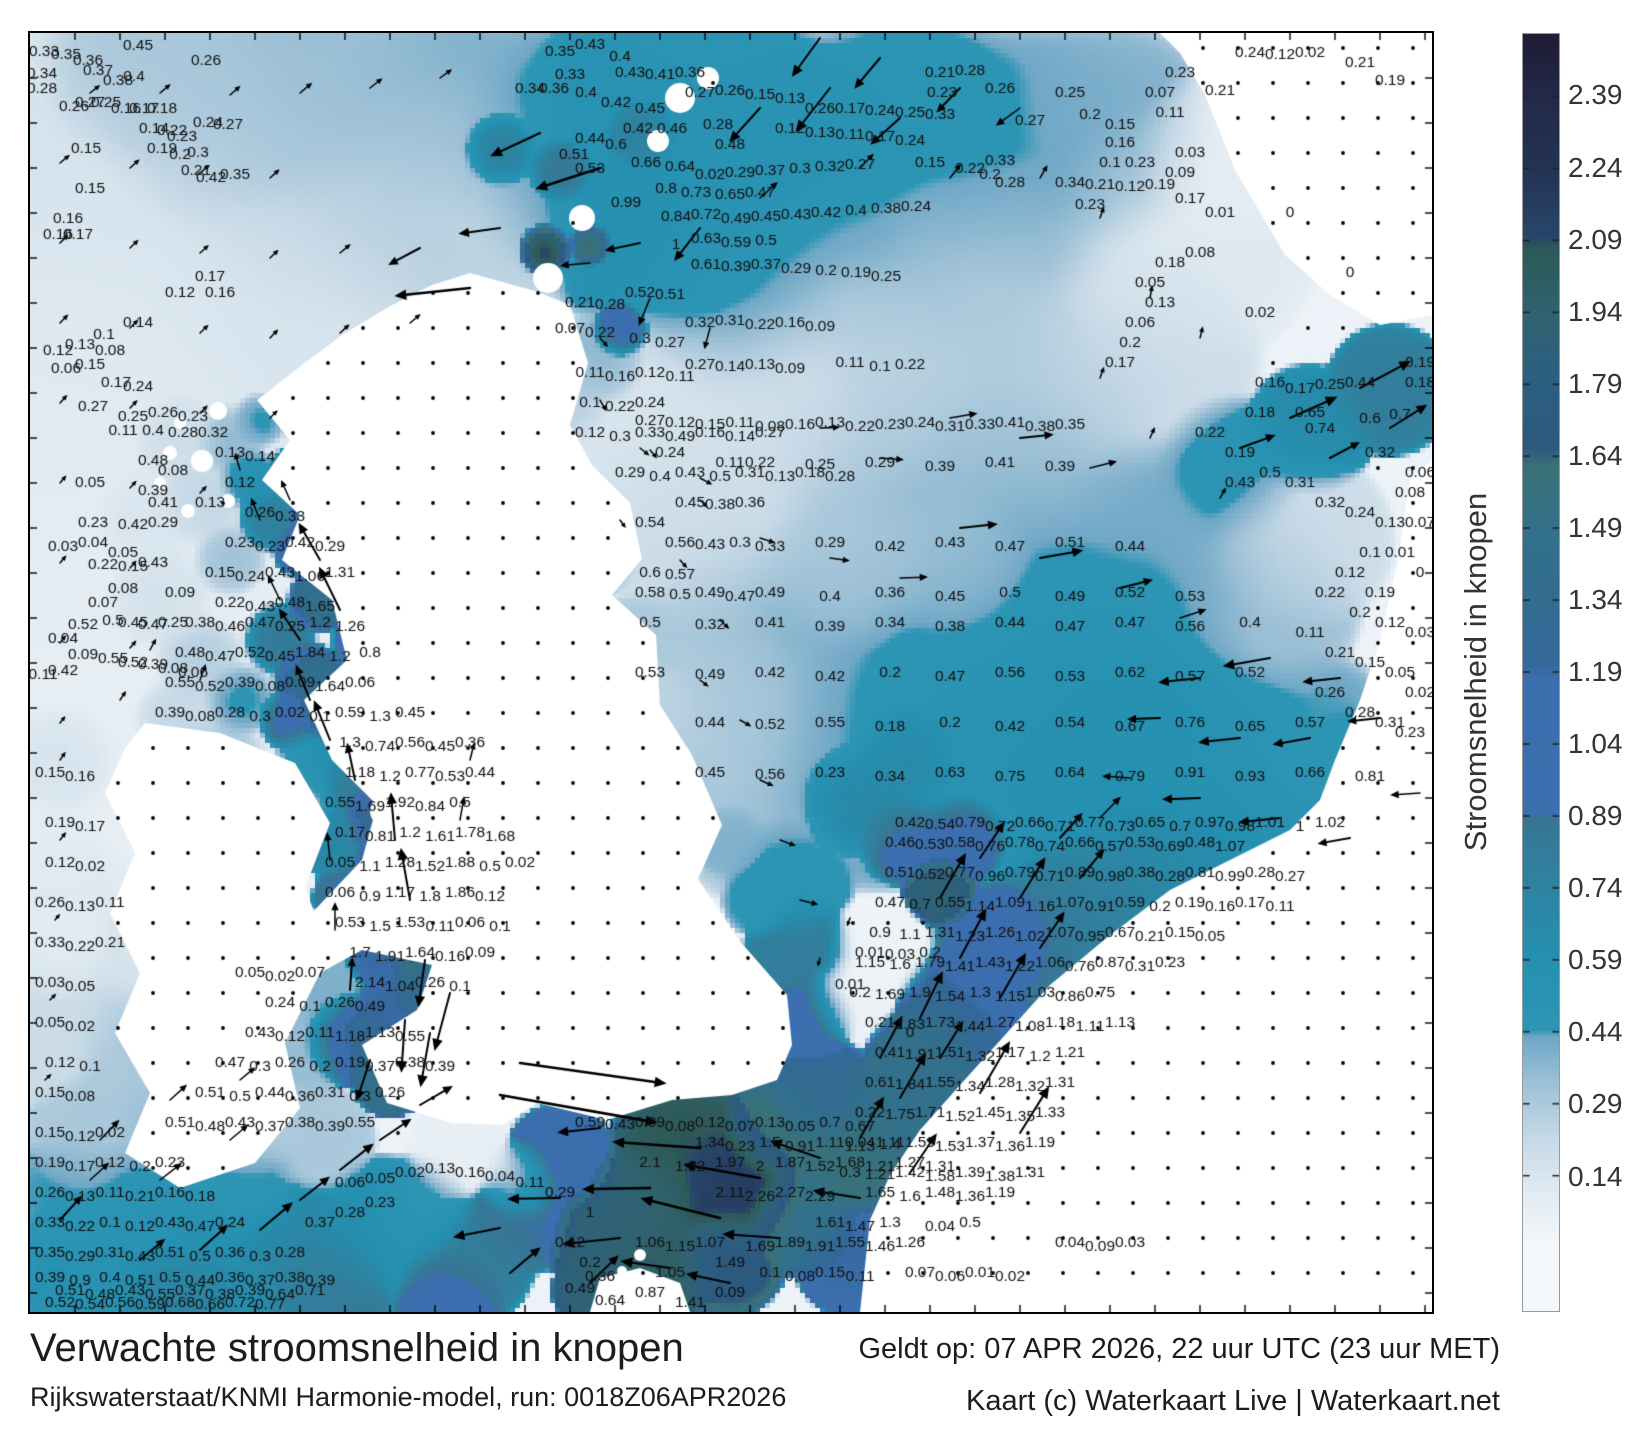 The image size is (1650, 1450). I want to click on colorbar-tick: 1.49, so click(1595, 527).